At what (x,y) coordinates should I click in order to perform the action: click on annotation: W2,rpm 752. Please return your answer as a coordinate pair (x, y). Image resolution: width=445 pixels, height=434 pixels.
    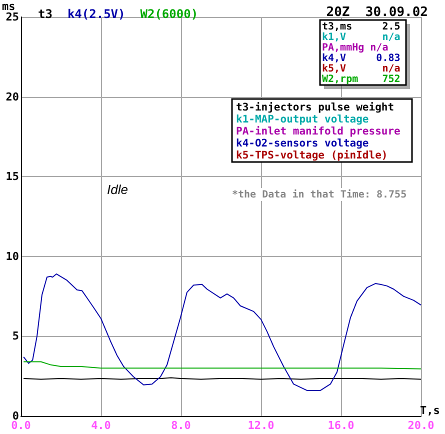
    Looking at the image, I should click on (361, 79).